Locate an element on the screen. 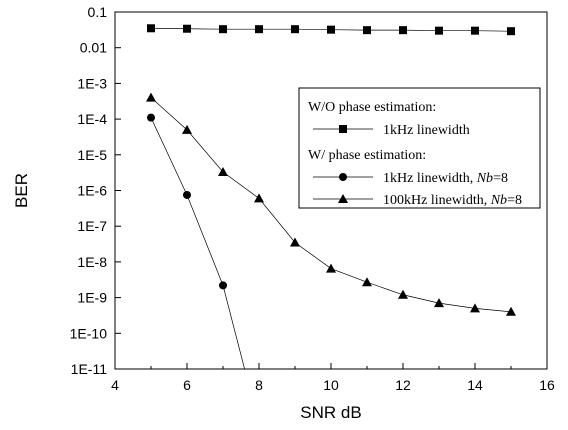 The height and width of the screenshot is (430, 568). x-tick-label: 16 is located at coordinates (547, 385).